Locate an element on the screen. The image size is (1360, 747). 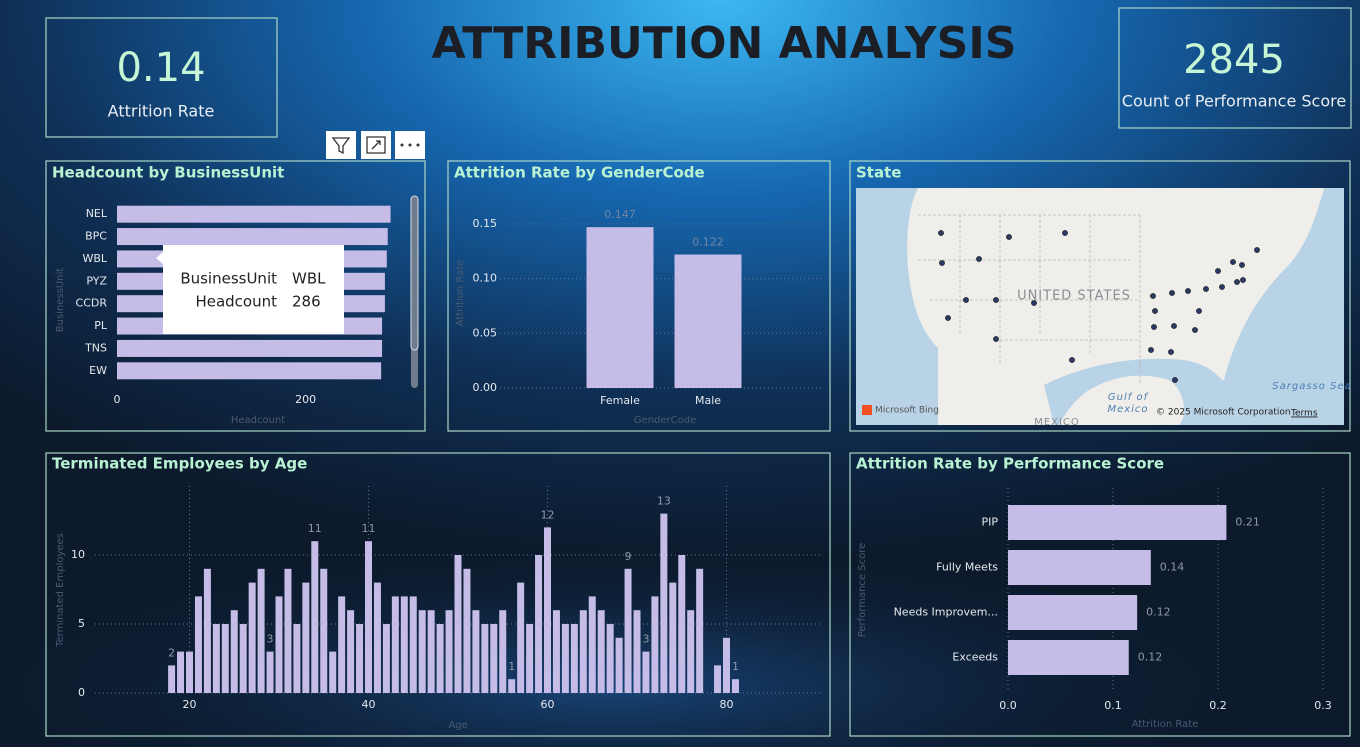
y-tick-label: PIP is located at coordinates (989, 522).